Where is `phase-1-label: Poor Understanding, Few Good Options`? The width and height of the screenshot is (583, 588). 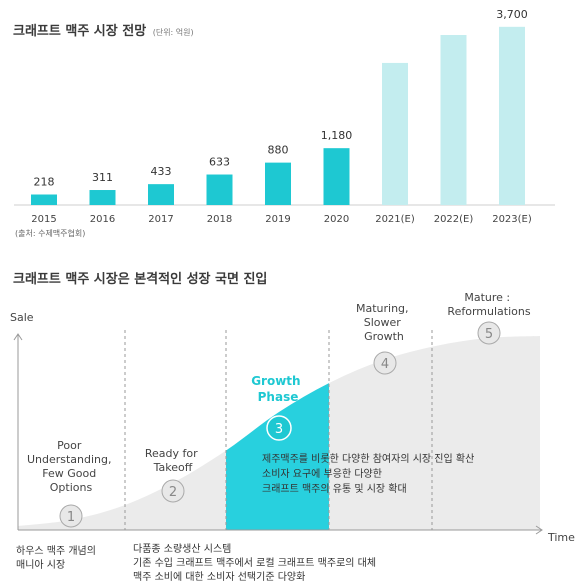 phase-1-label: Poor Understanding, Few Good Options is located at coordinates (71, 466).